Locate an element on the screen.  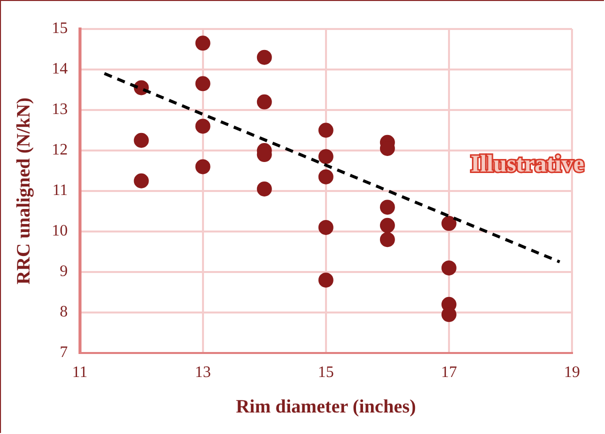
y-tick-label: 10 is located at coordinates (60, 231).